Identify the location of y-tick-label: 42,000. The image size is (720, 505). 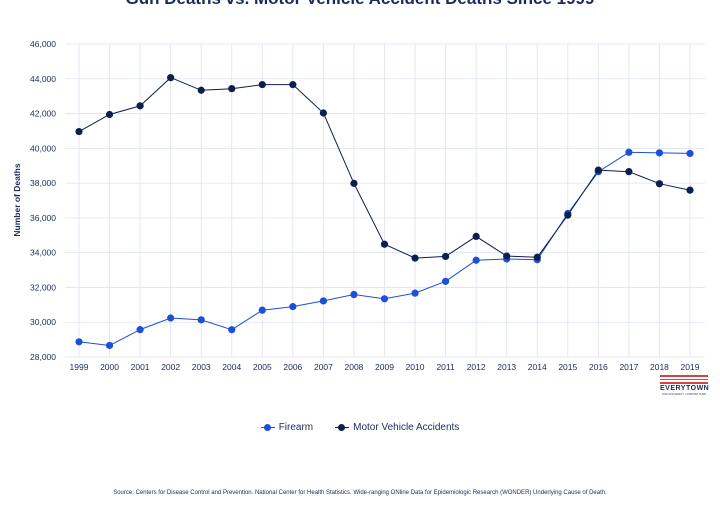
(43, 114).